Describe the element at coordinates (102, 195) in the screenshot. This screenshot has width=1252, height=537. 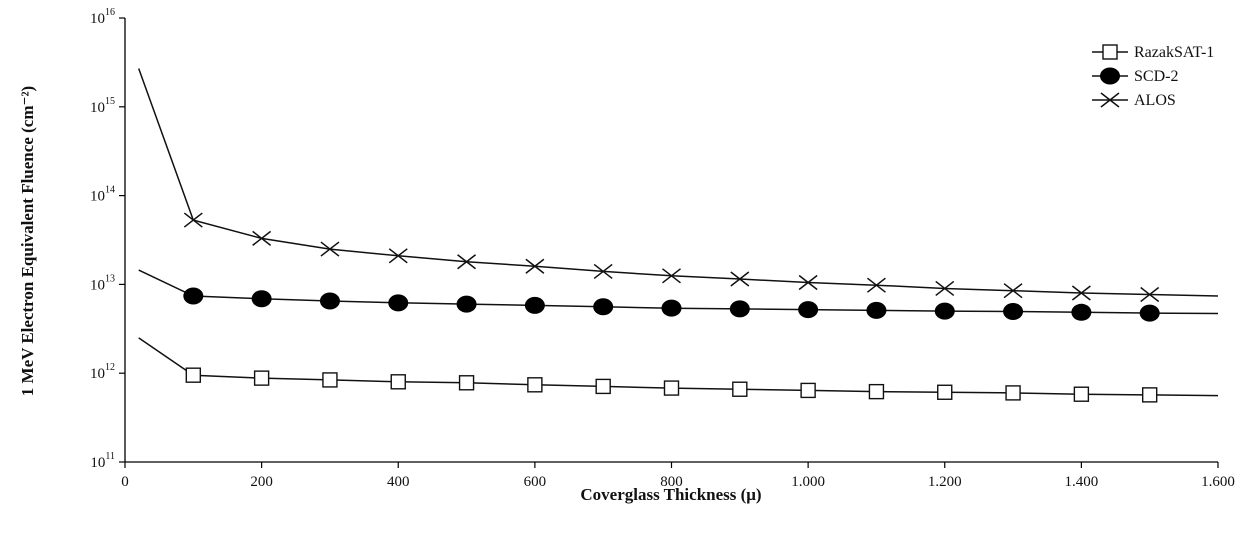
I see `y-tick-label: 1014` at that location.